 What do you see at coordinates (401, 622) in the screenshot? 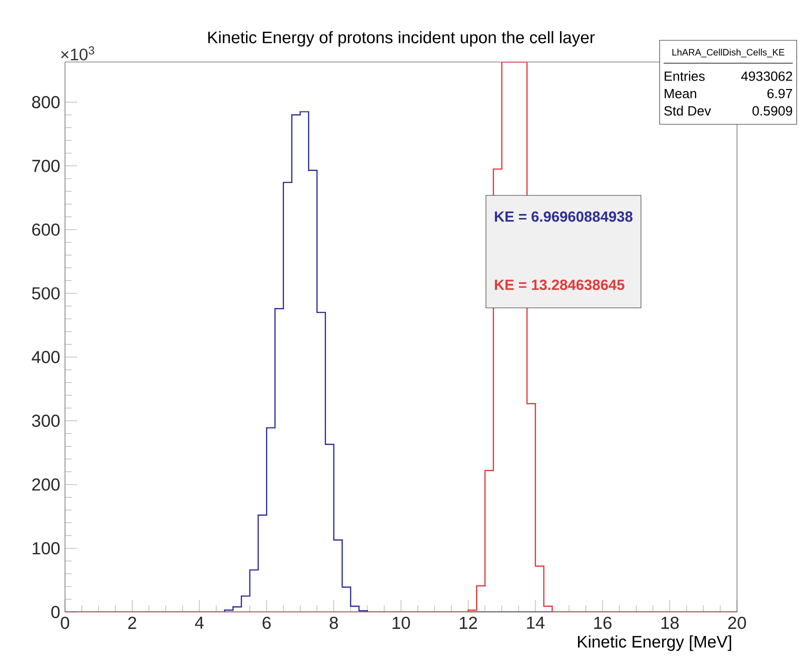
I see `x-tick-label: 10` at bounding box center [401, 622].